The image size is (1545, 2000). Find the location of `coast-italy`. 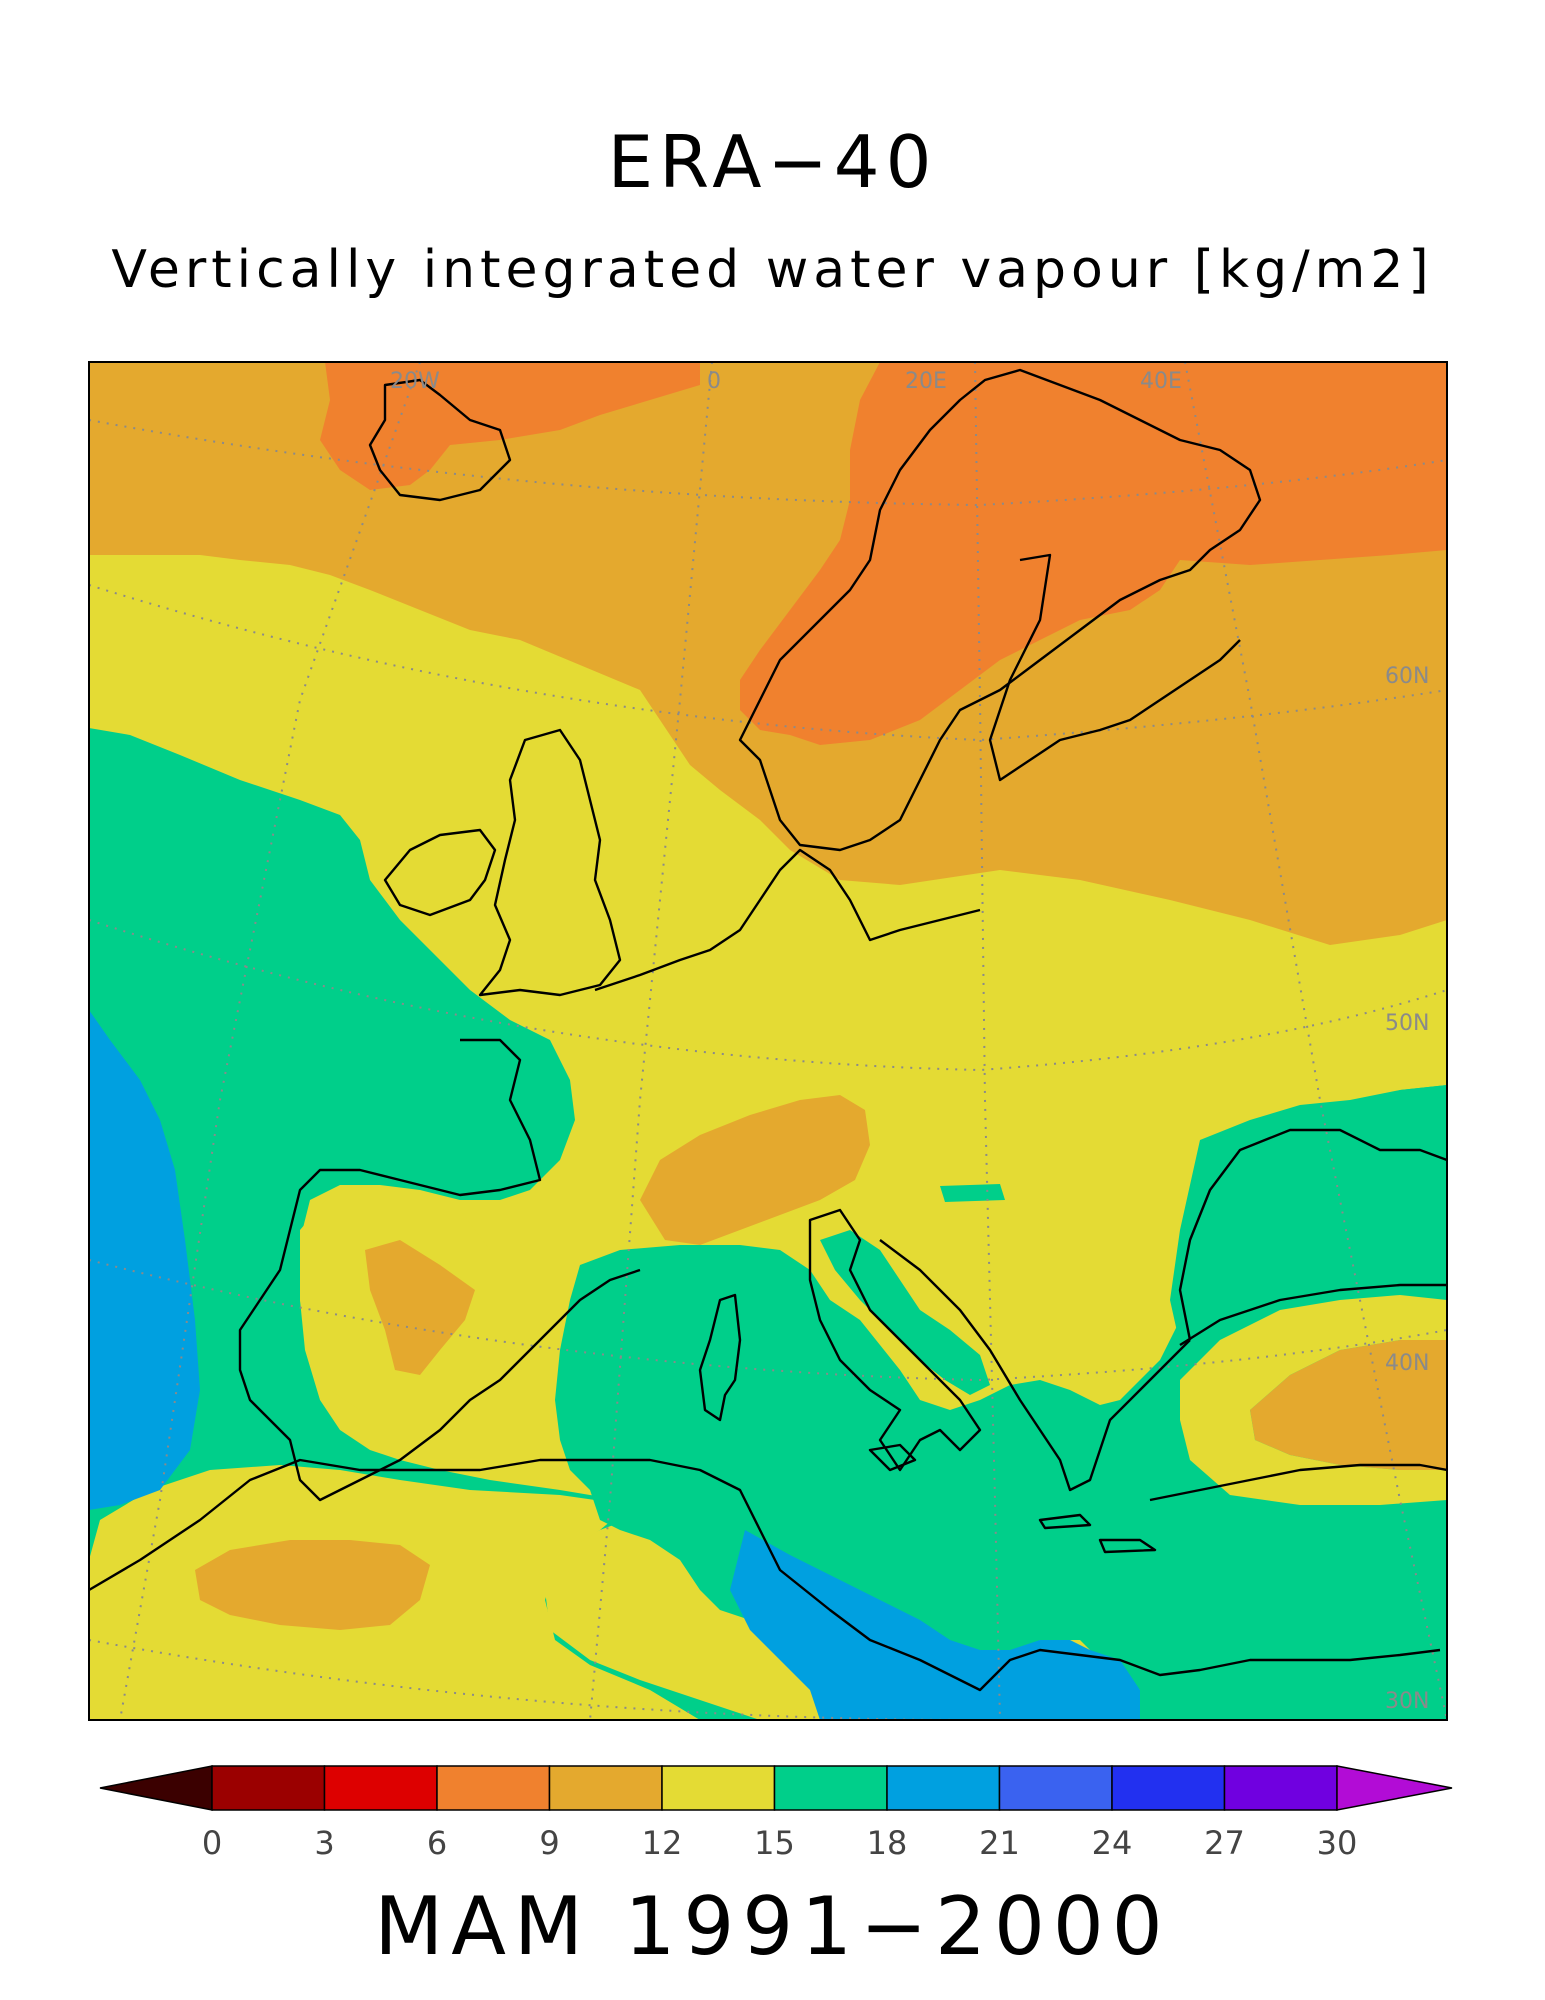

coast-italy is located at coordinates (895, 1340).